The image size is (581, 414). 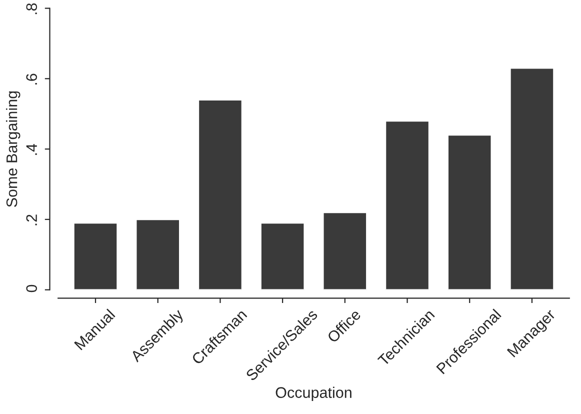 What do you see at coordinates (31, 149) in the screenshot?
I see `y-tick-label: .4` at bounding box center [31, 149].